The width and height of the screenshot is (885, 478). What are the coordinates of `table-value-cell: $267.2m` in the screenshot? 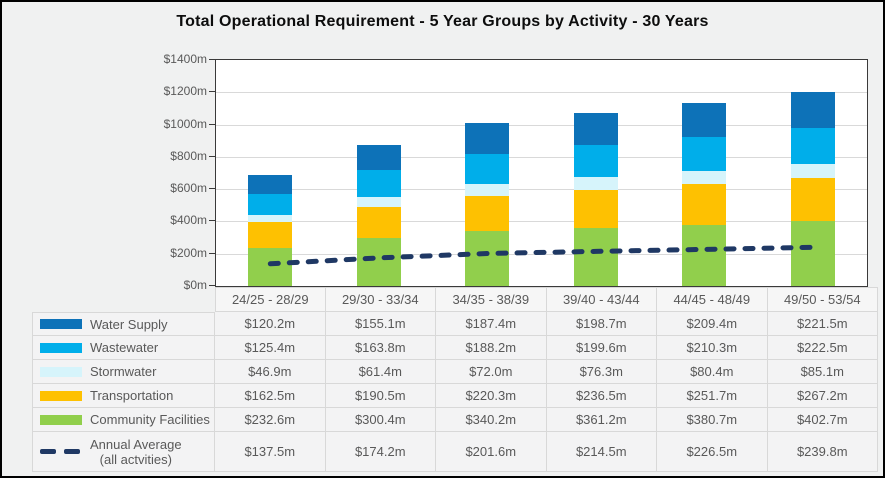 It's located at (822, 396).